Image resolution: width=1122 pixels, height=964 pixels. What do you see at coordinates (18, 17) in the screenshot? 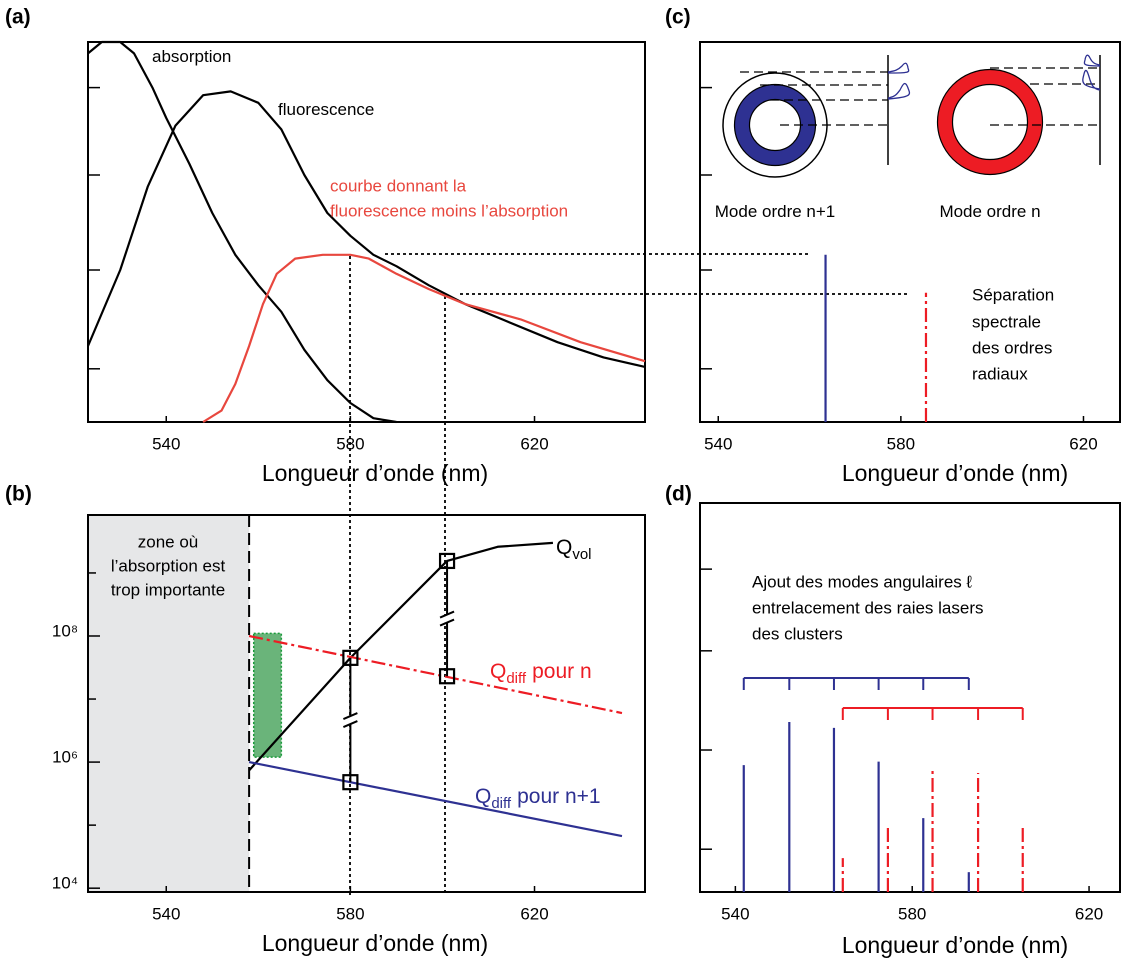
I see `panel-label: (a)` at bounding box center [18, 17].